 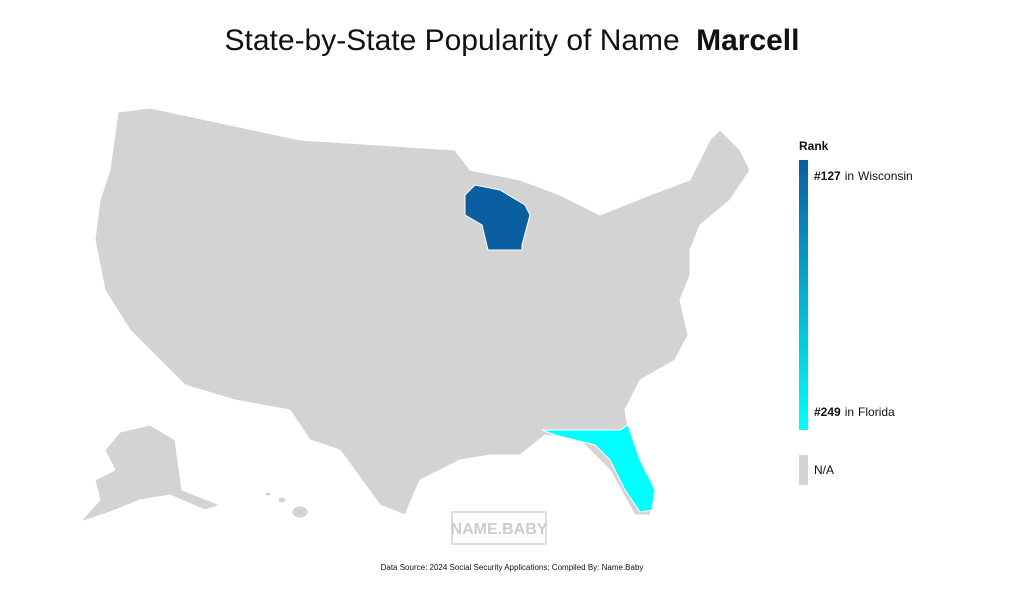 What do you see at coordinates (452, 40) in the screenshot?
I see `title-text: State-by-State Popularity of Name` at bounding box center [452, 40].